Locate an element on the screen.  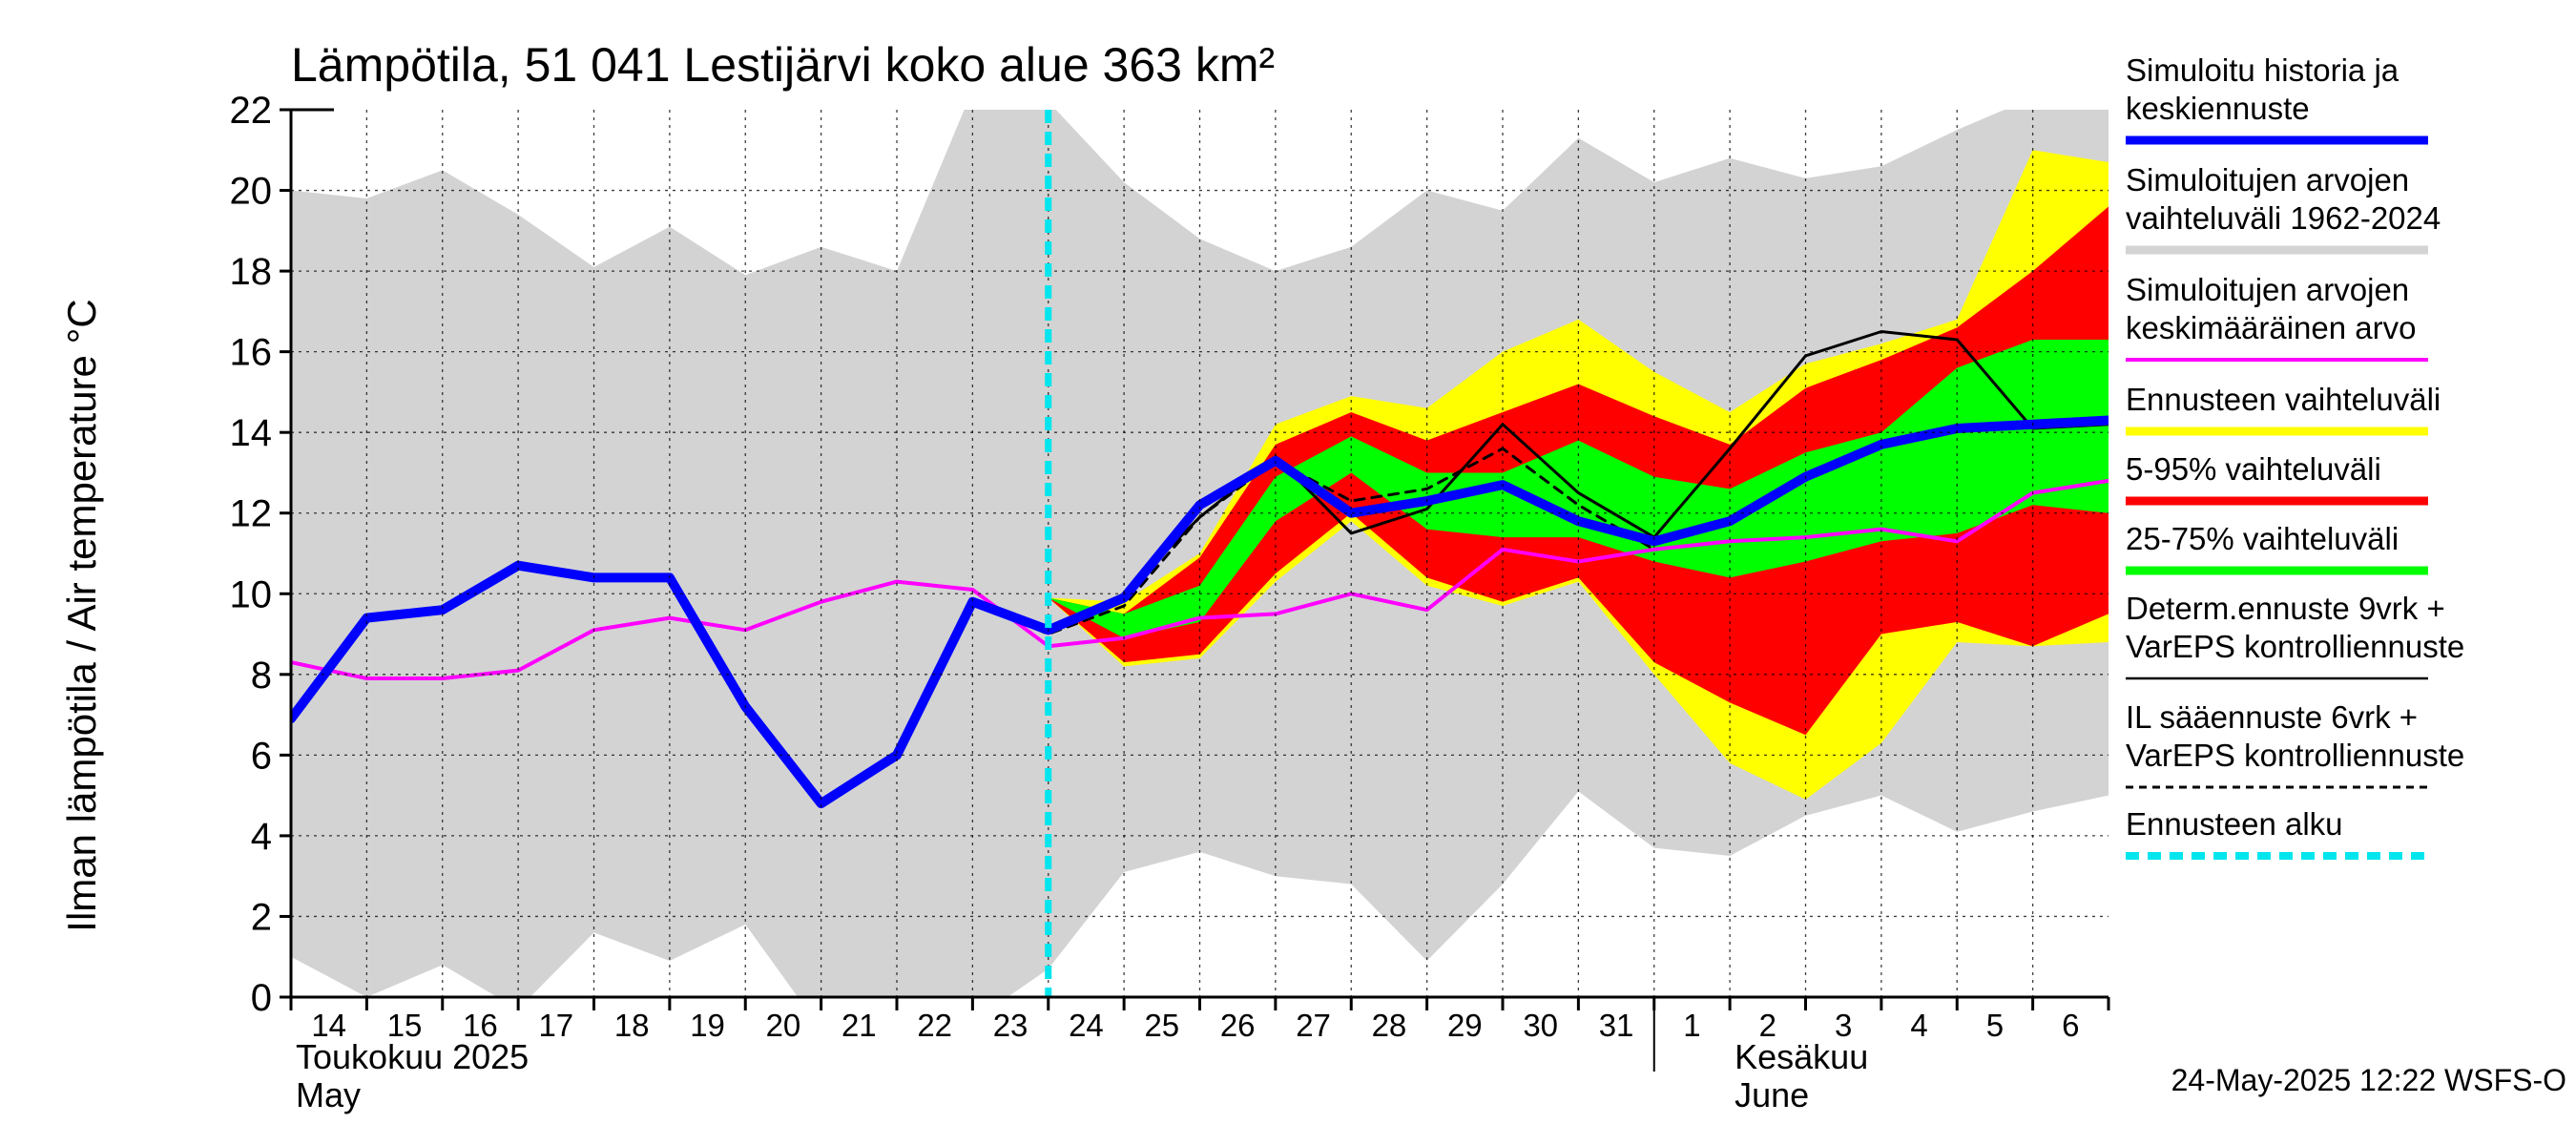
x-tick-label-1: 15 is located at coordinates (405, 1025).